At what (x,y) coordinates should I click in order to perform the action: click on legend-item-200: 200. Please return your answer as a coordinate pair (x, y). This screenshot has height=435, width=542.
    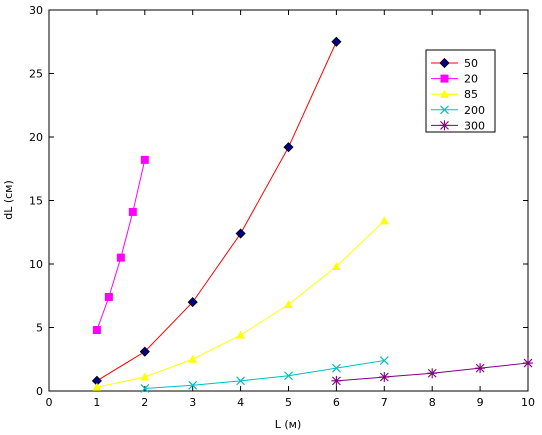
    Looking at the image, I should click on (458, 110).